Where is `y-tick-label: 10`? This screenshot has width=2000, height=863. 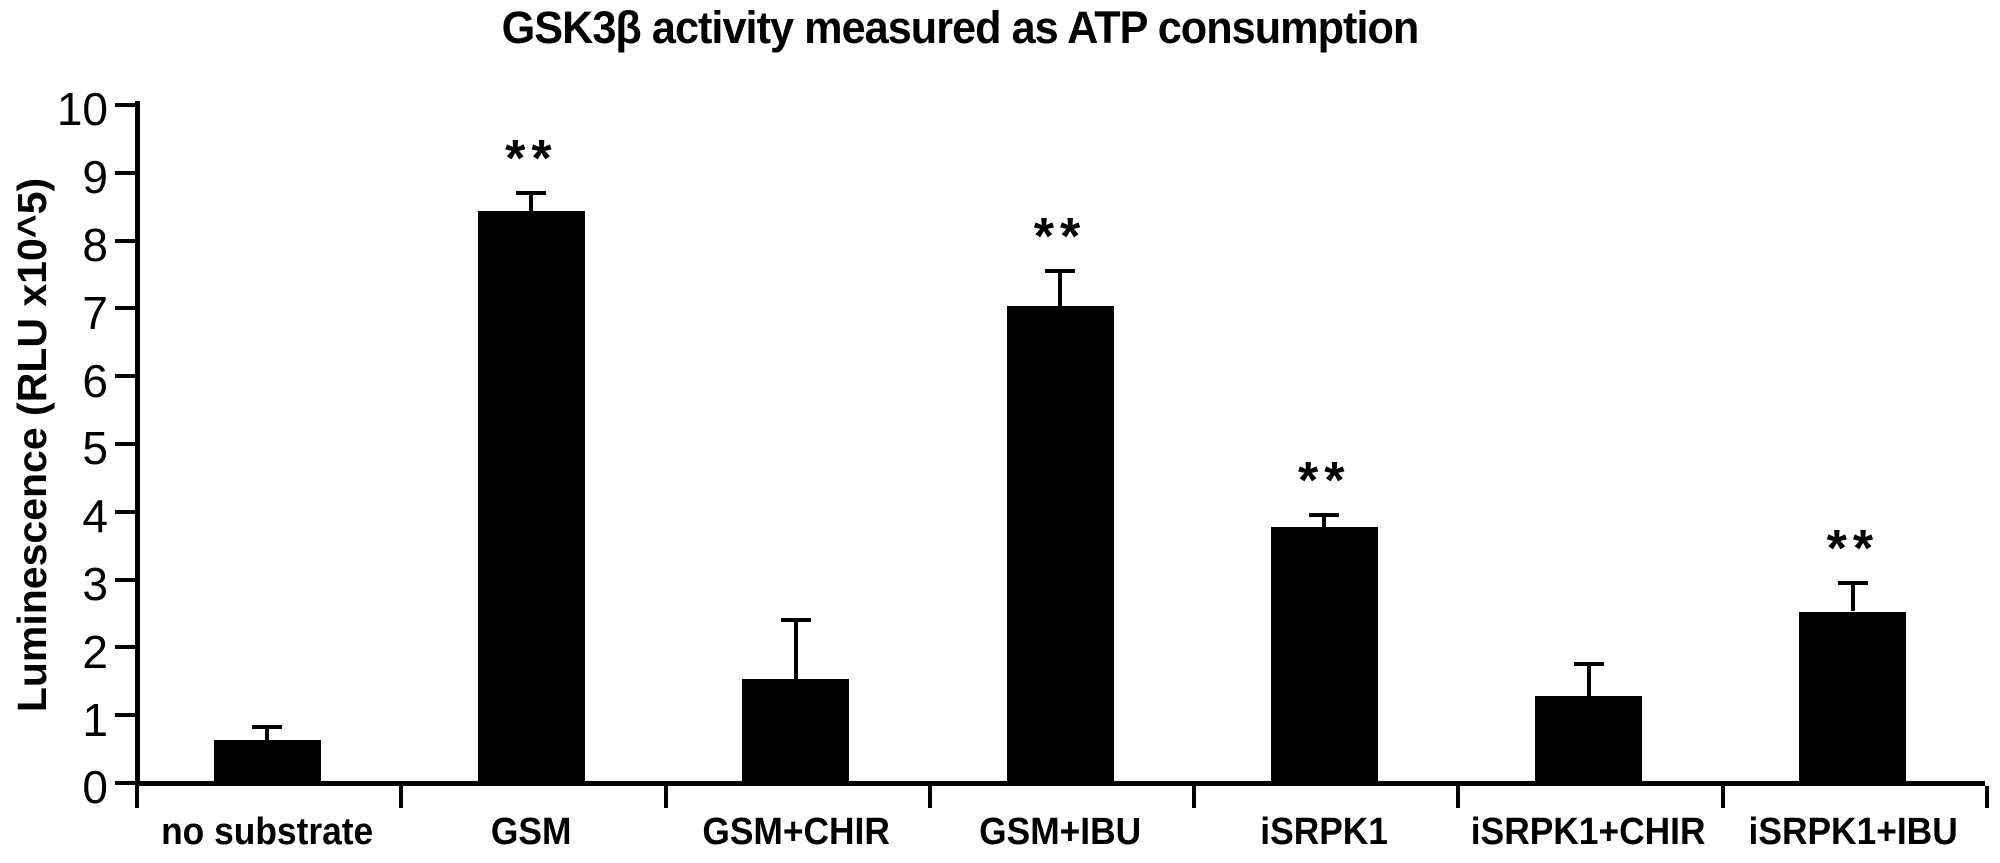
y-tick-label: 10 is located at coordinates (82, 109).